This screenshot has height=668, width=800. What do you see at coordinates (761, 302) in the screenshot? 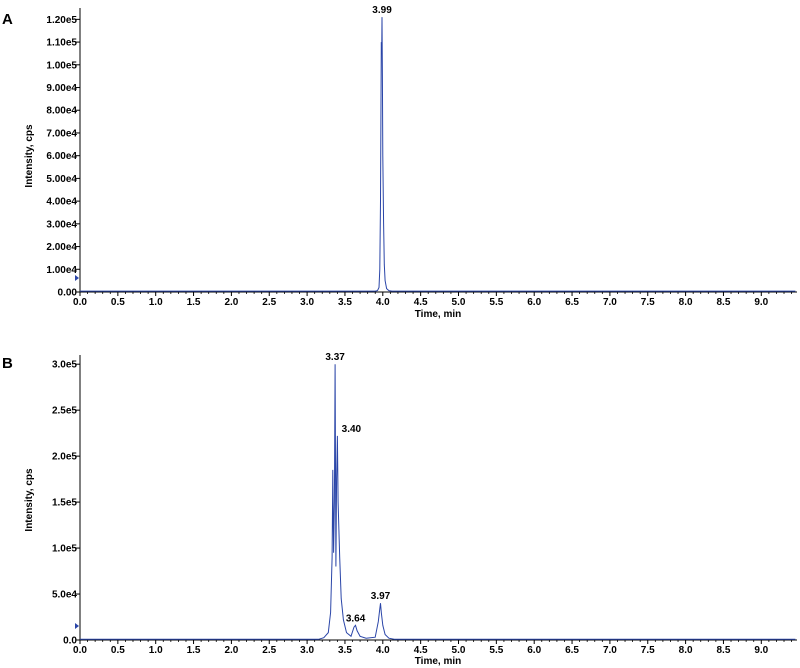
I see `x-tick-label-a: 9.0` at bounding box center [761, 302].